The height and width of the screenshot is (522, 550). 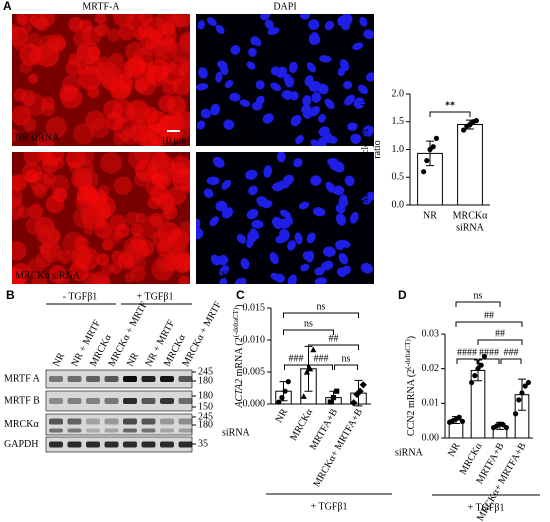 What do you see at coordinates (174, 140) in the screenshot?
I see `scale-label: 10 μm` at bounding box center [174, 140].